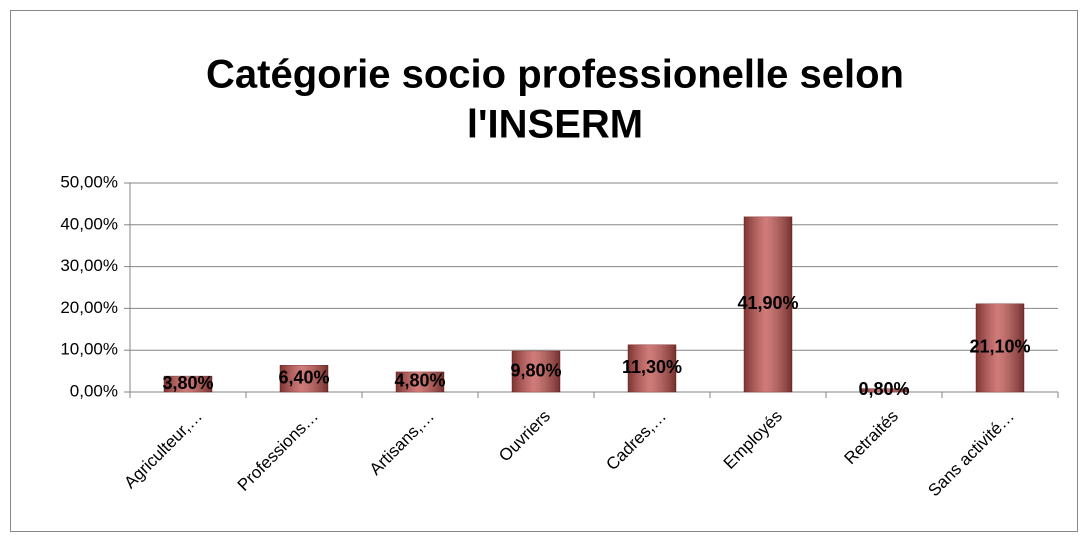 This screenshot has height=539, width=1089. I want to click on value-label: 4,80%, so click(419, 381).